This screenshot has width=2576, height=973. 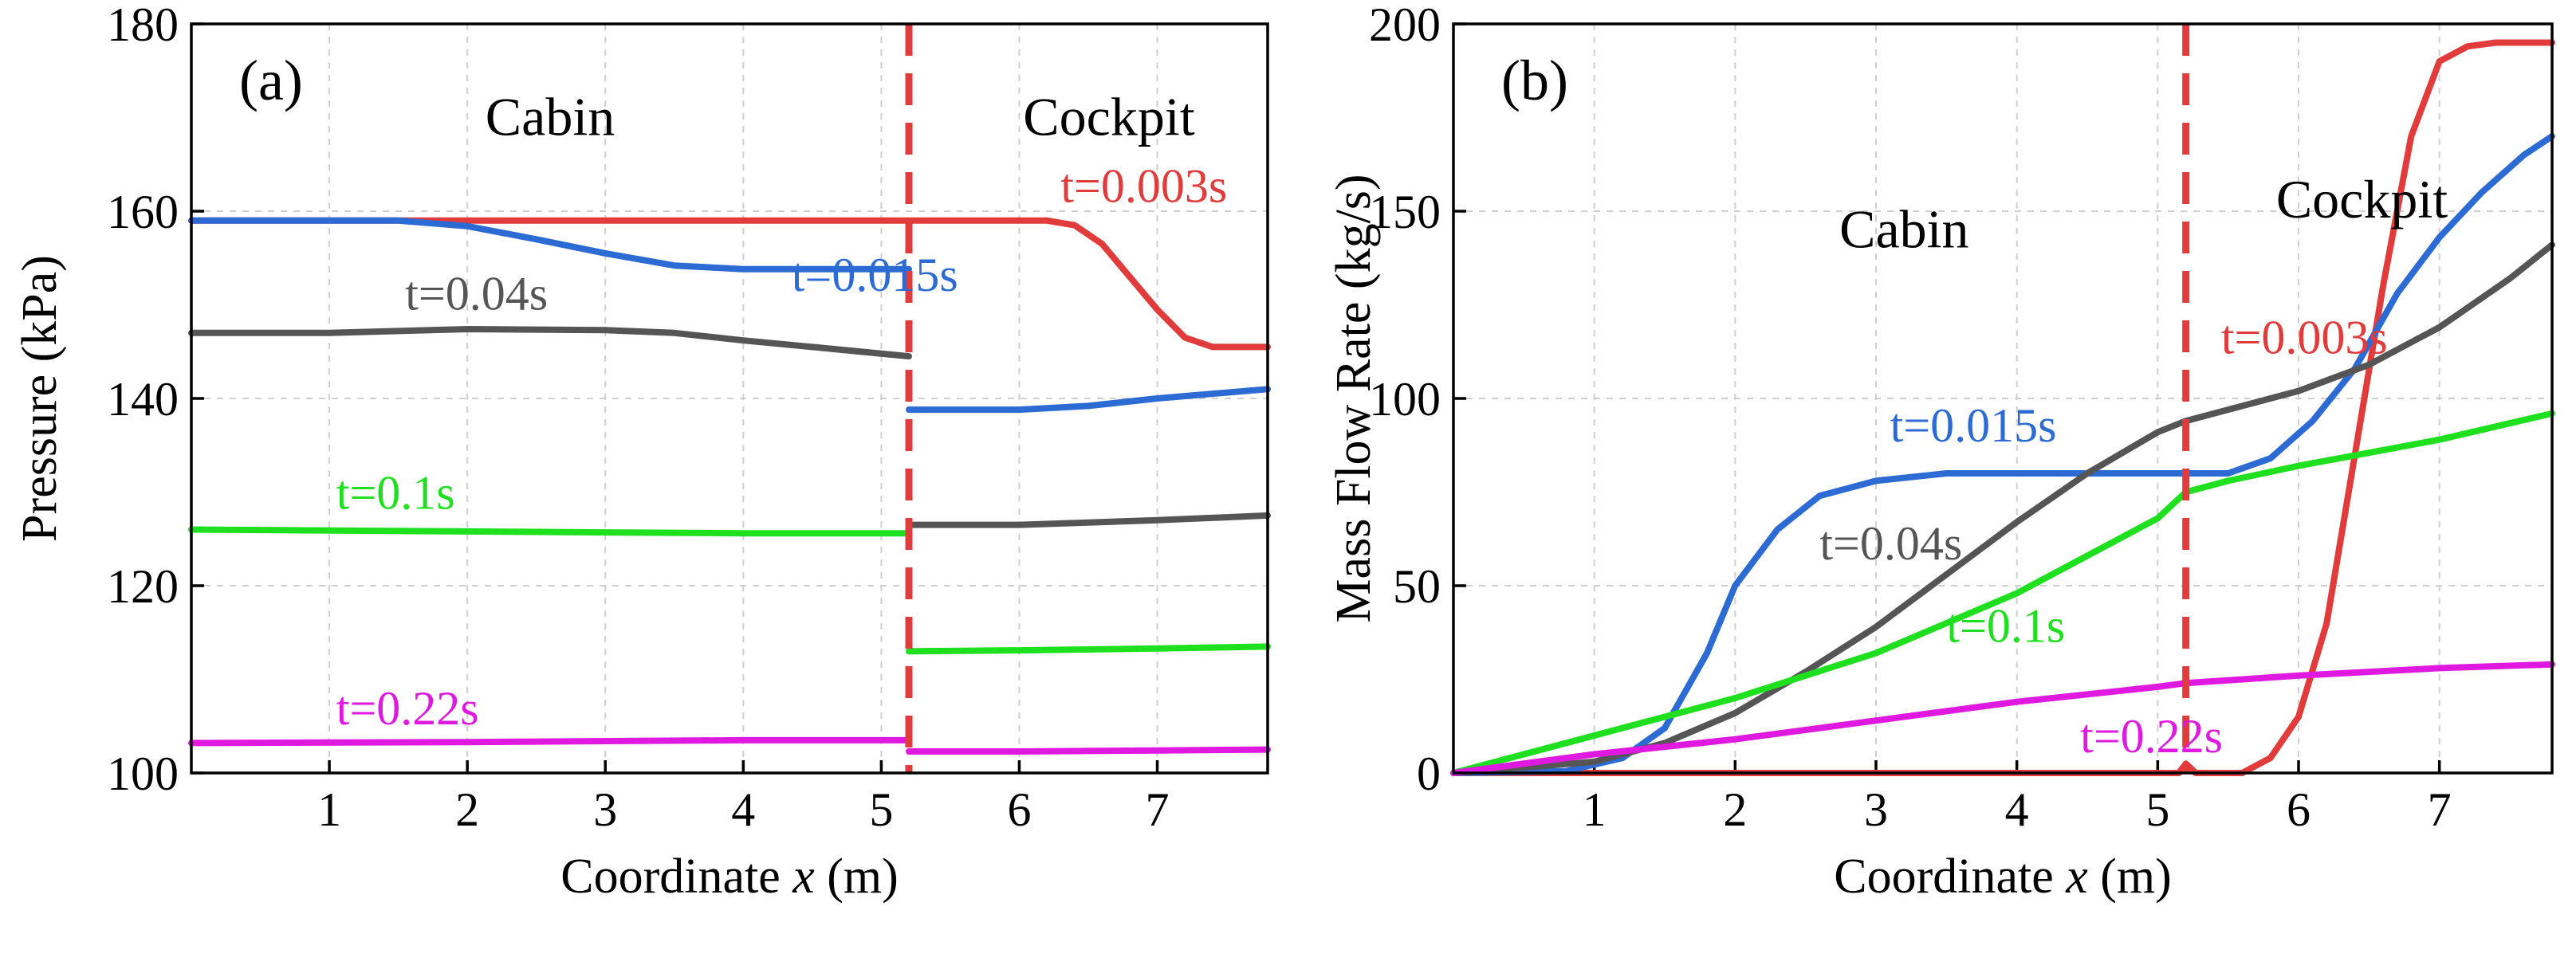 What do you see at coordinates (730, 427) in the screenshot?
I see `series-line-t=0.04s` at bounding box center [730, 427].